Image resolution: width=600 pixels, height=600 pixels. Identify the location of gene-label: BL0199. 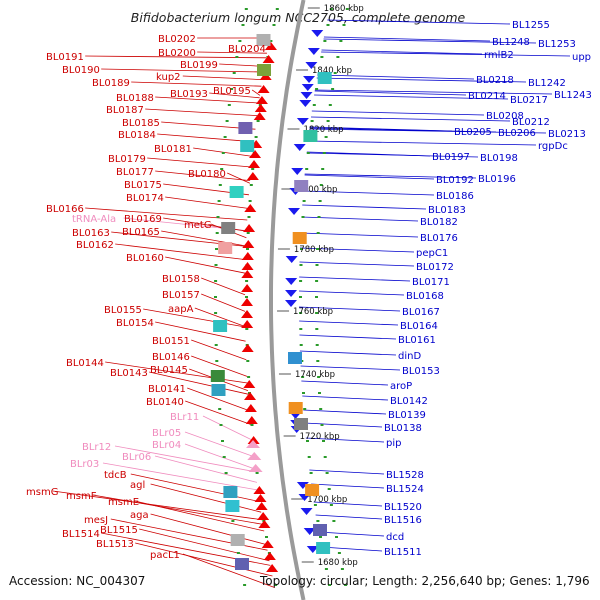
(199, 65).